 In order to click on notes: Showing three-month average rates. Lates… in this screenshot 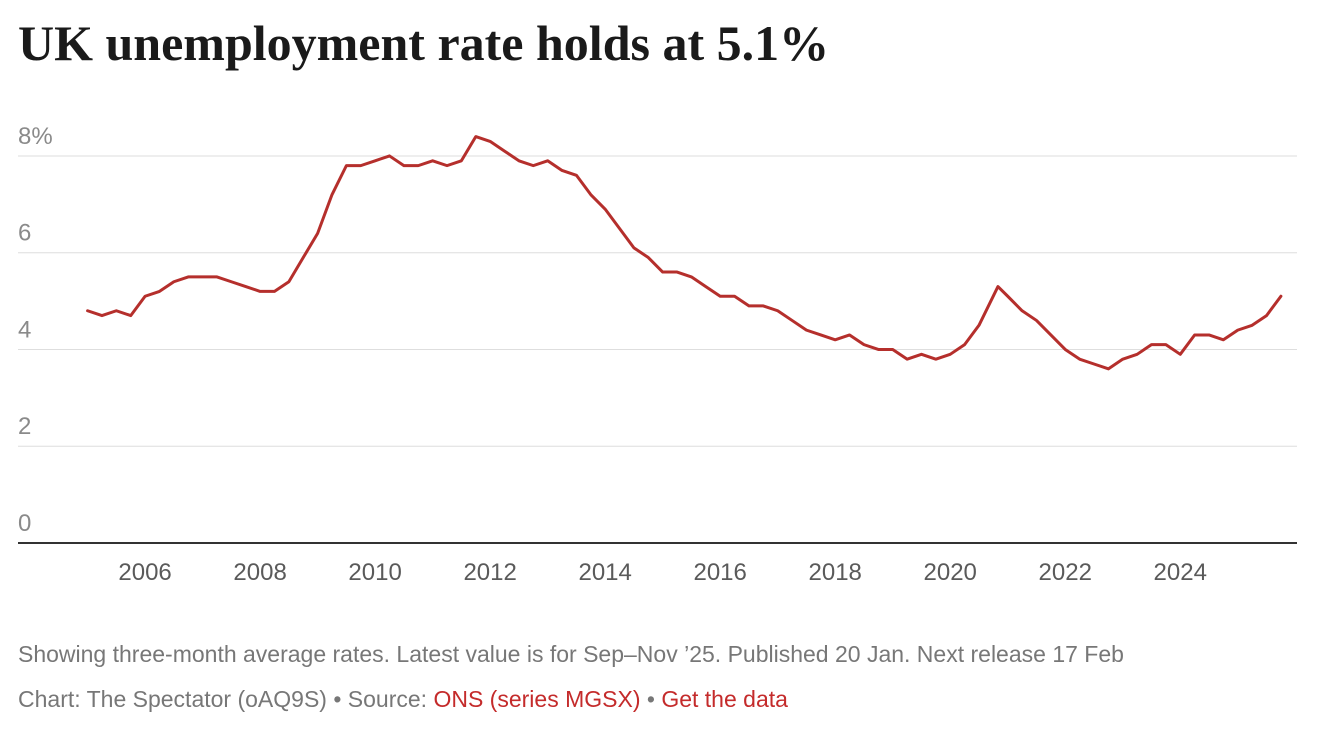, I will do `click(571, 654)`.